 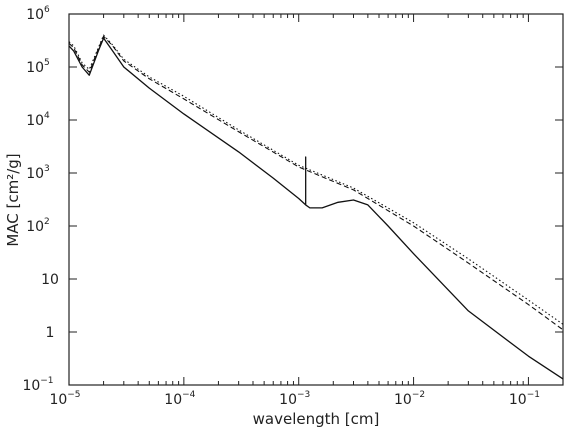 What do you see at coordinates (38, 120) in the screenshot?
I see `y-tick-label: 10⁴` at bounding box center [38, 120].